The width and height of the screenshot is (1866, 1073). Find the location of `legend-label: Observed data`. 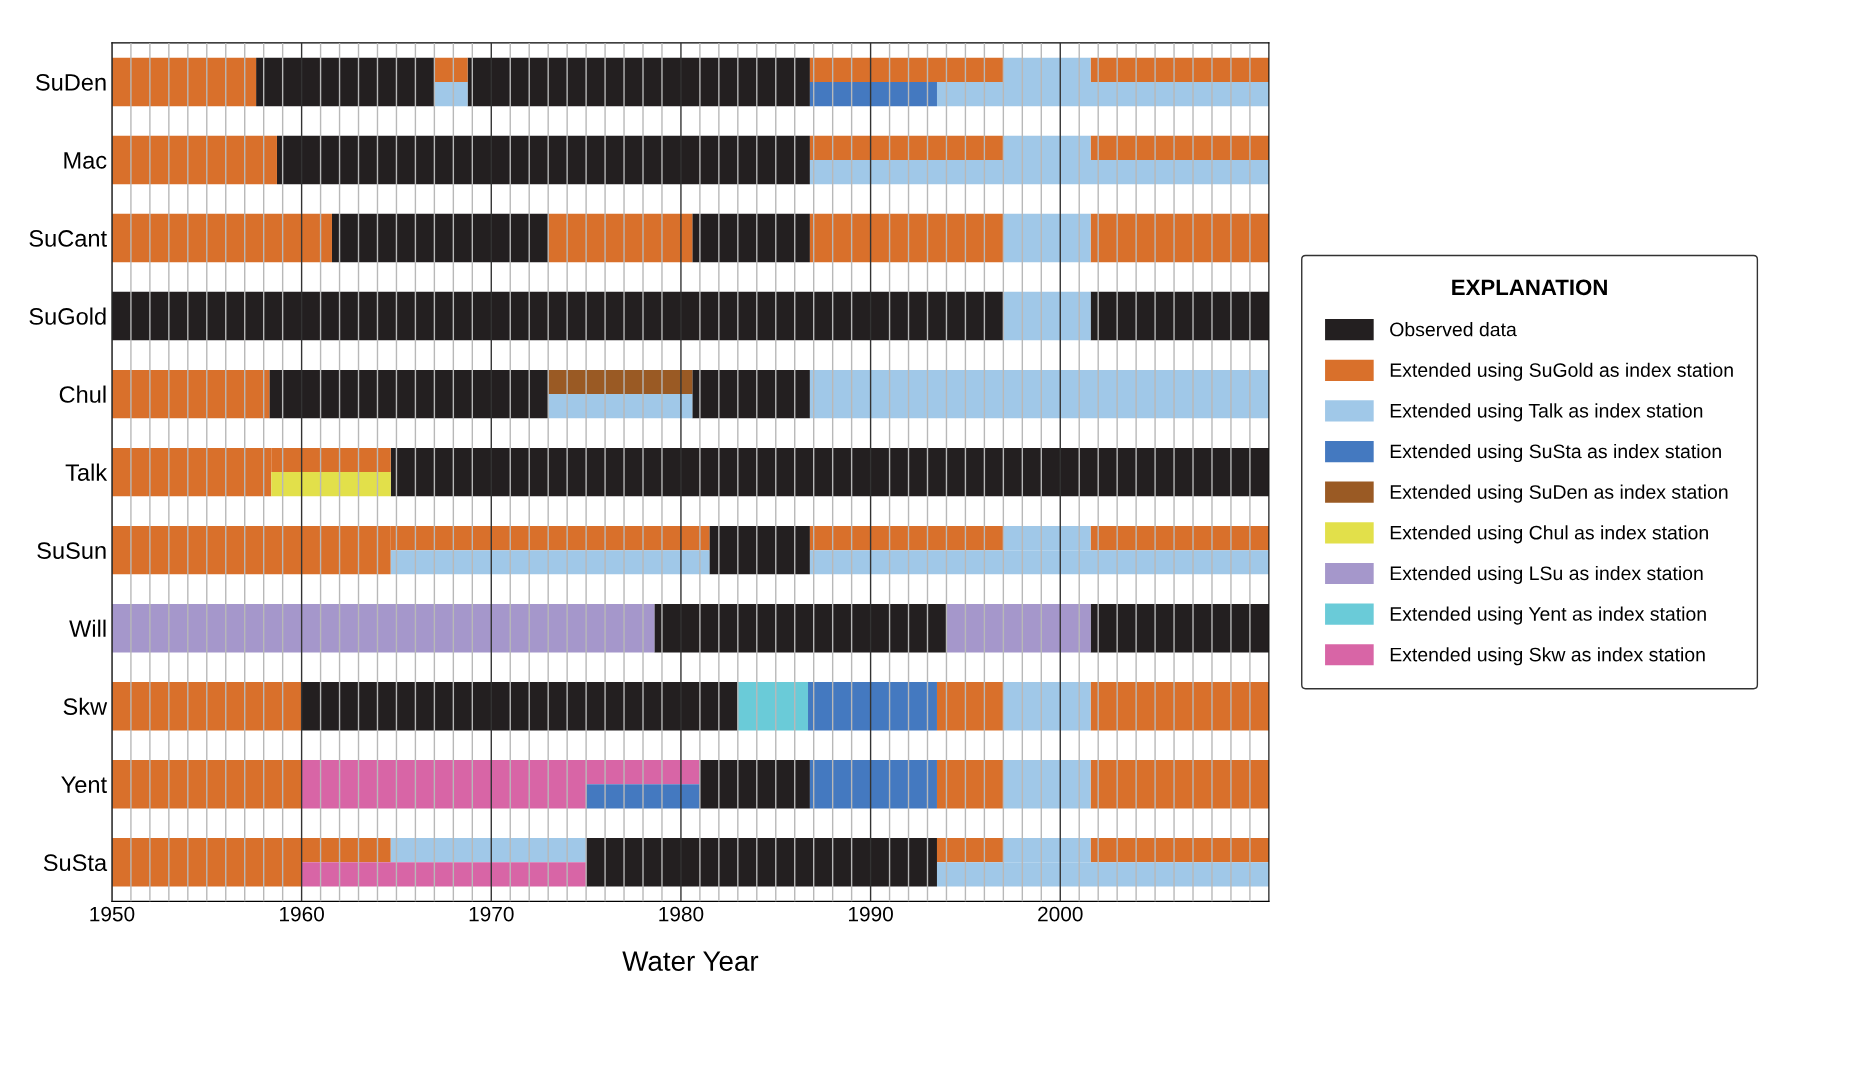

legend-label: Observed data is located at coordinates (1453, 329).